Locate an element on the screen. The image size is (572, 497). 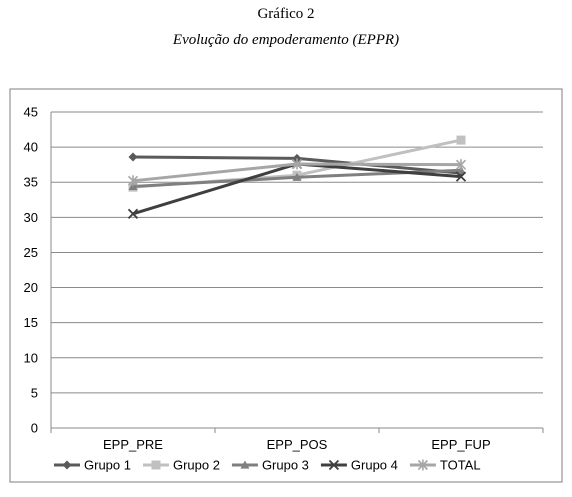
x-tick-label: EPP_POS is located at coordinates (297, 444).